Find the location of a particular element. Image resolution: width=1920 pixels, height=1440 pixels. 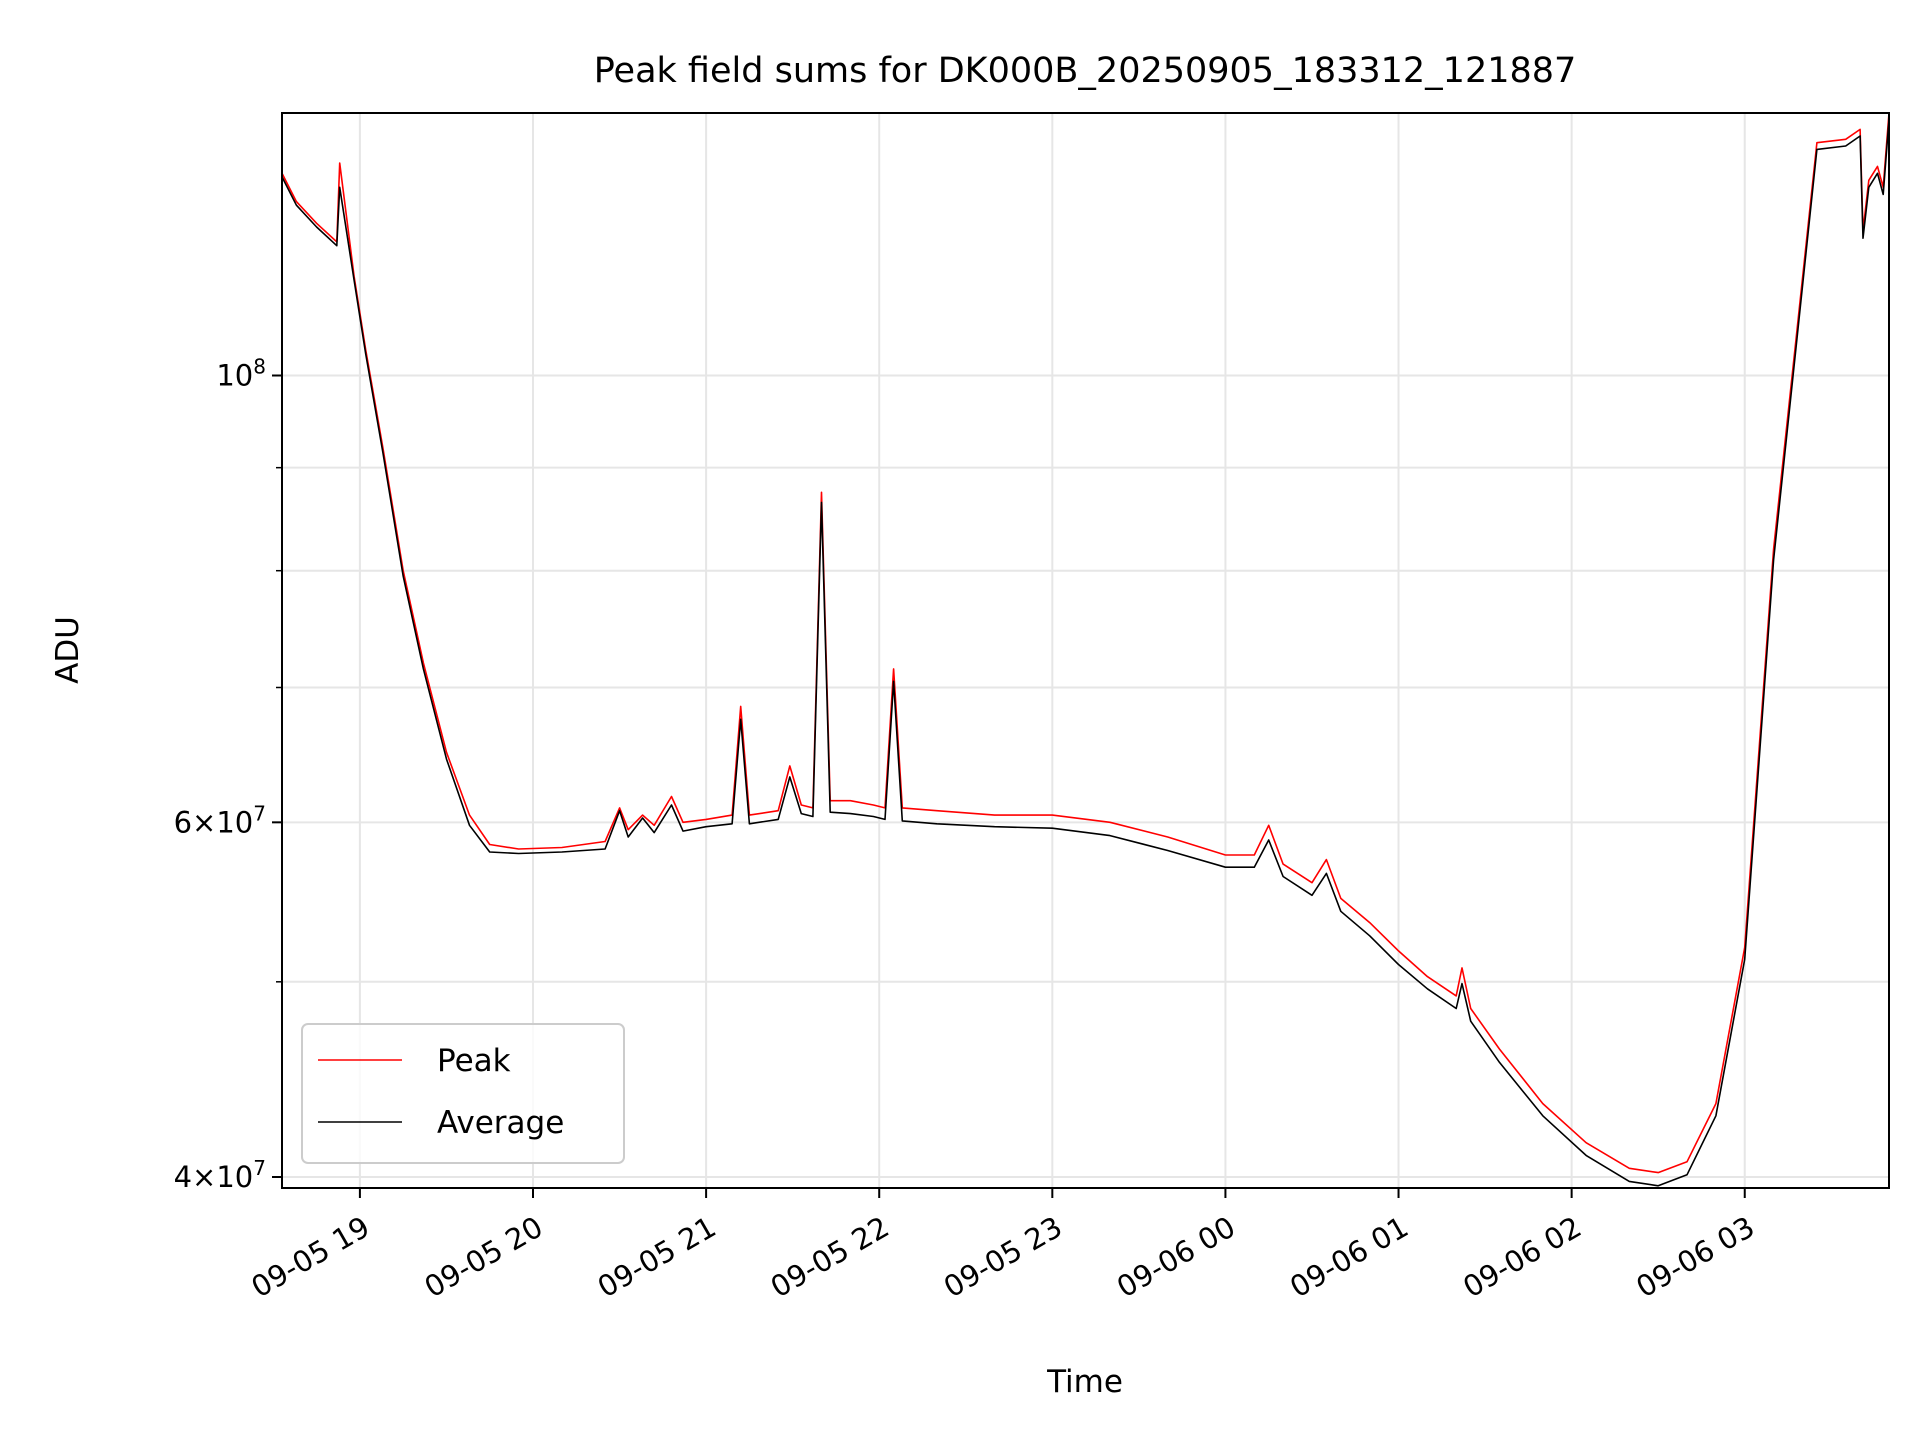

x-axis-label: Time is located at coordinates (1084, 1382).